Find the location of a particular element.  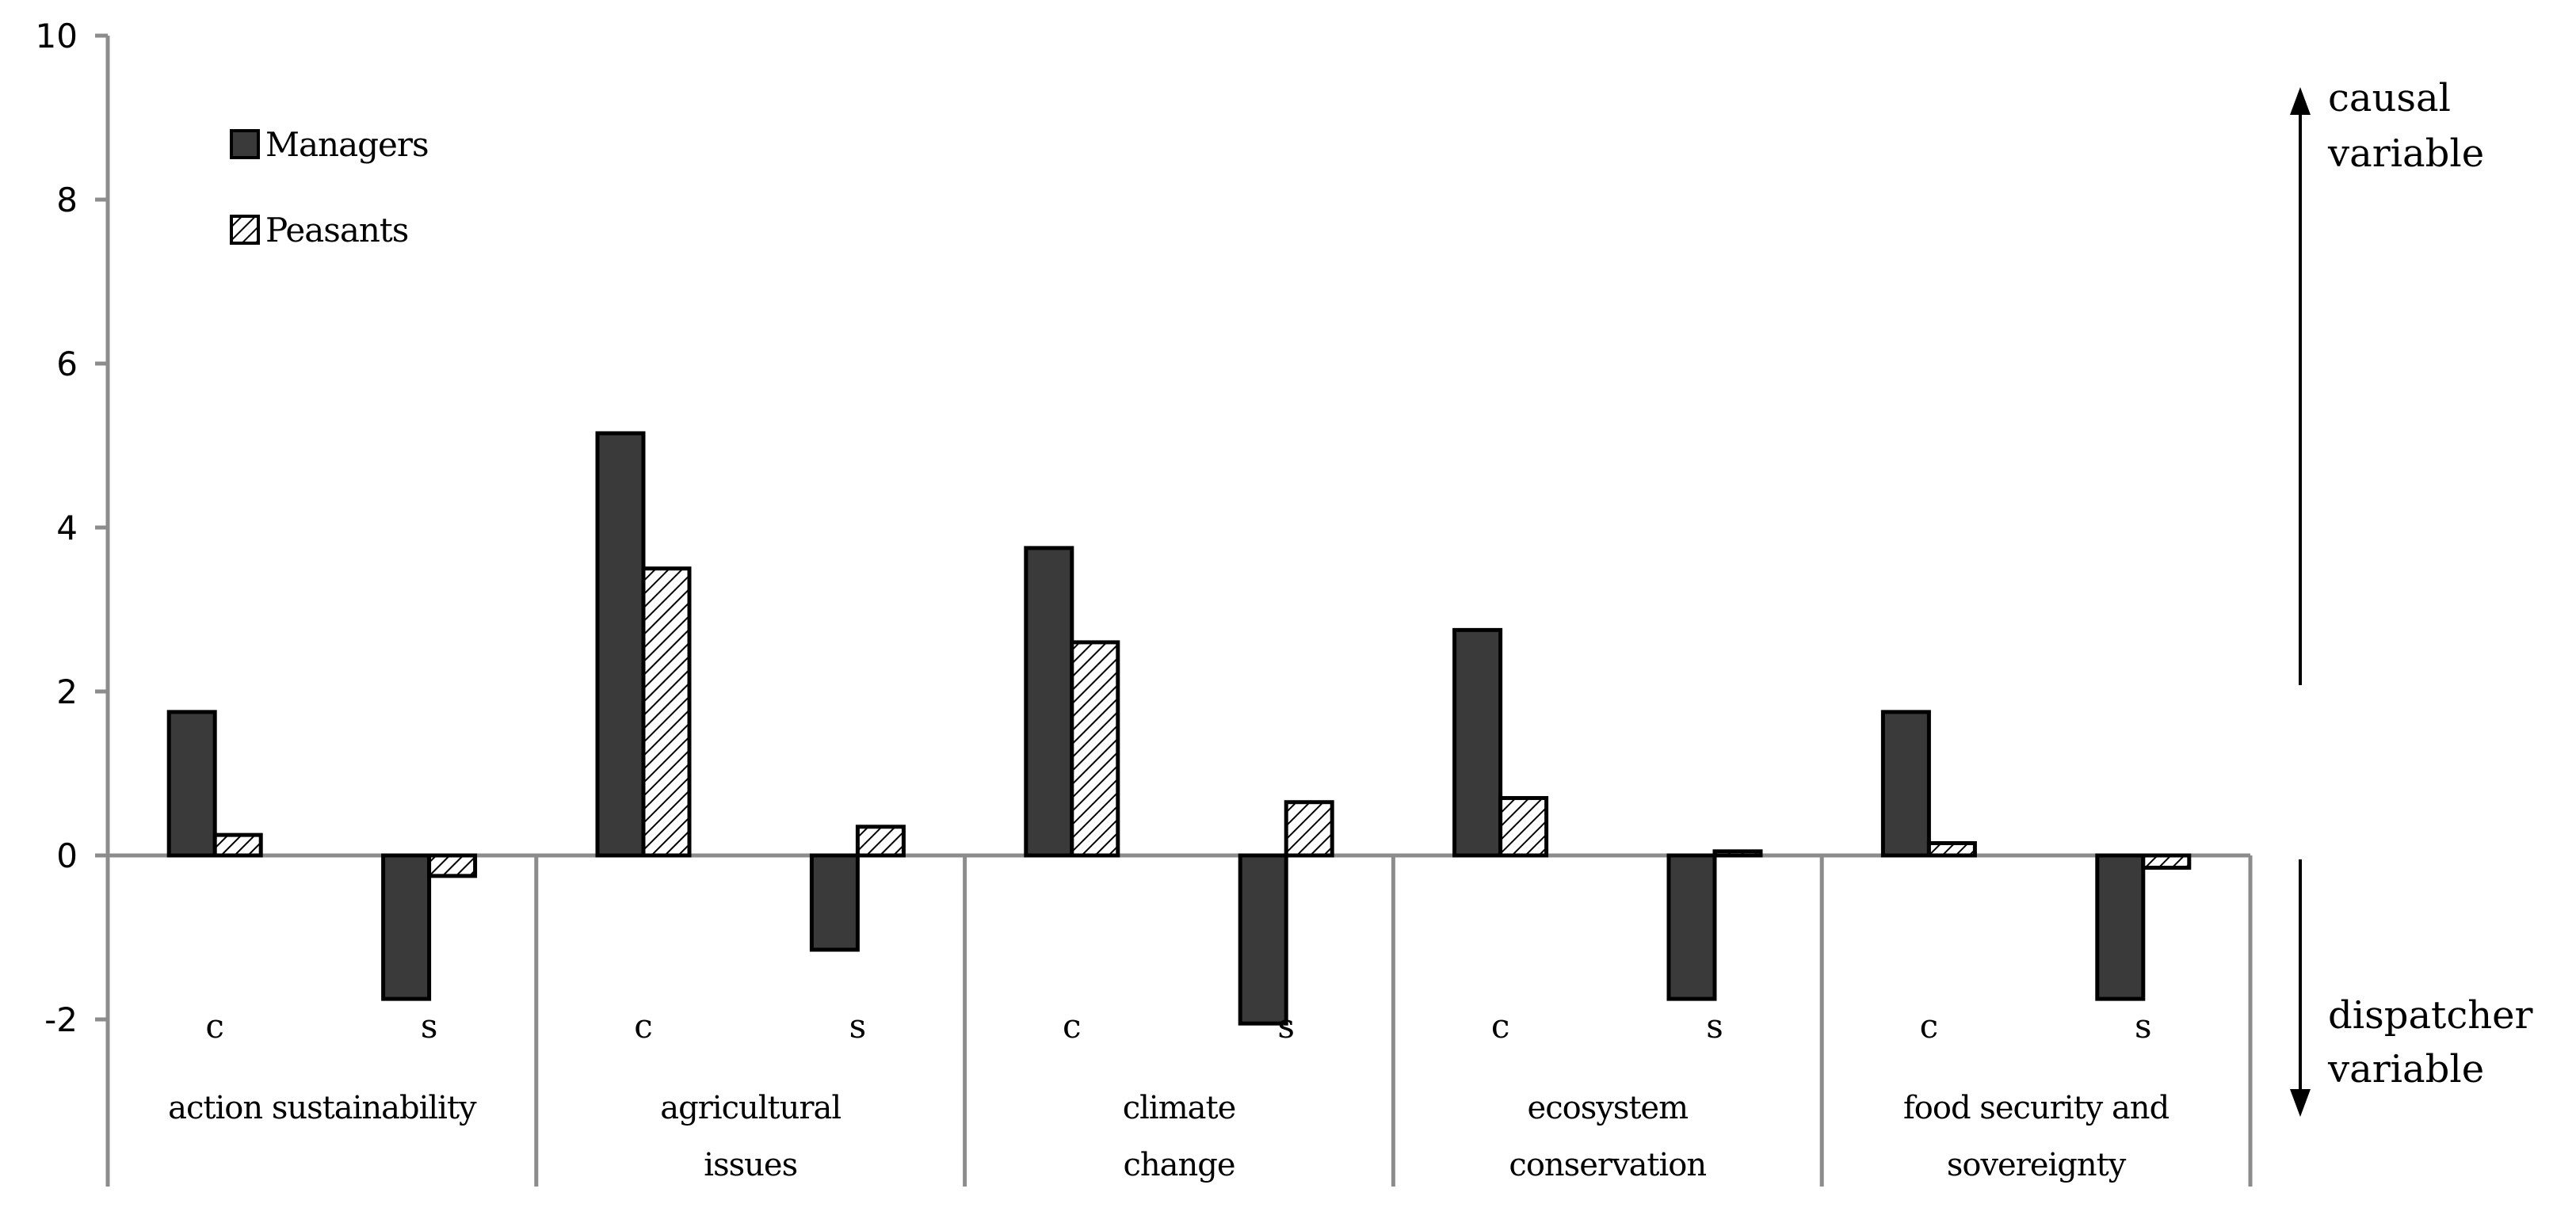

legend: Managers Peasants is located at coordinates (329, 187).